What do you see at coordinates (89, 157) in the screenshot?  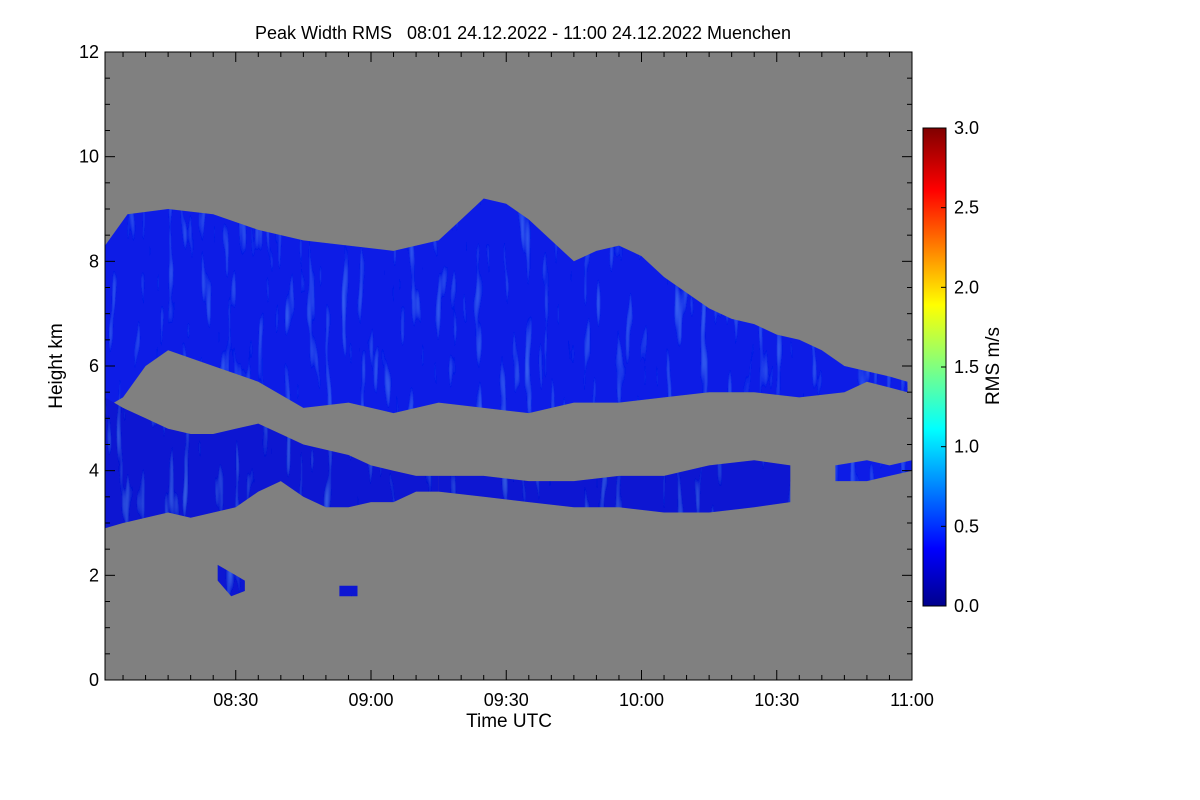 I see `y-tick-label: 10` at bounding box center [89, 157].